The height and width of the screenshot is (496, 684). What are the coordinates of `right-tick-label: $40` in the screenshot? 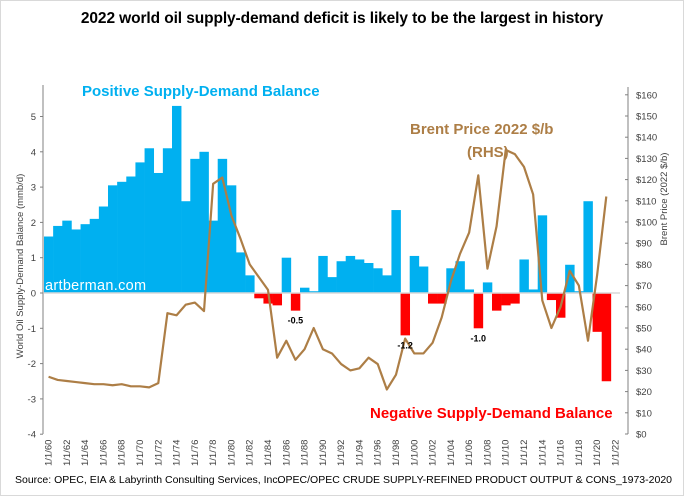 It's located at (644, 350).